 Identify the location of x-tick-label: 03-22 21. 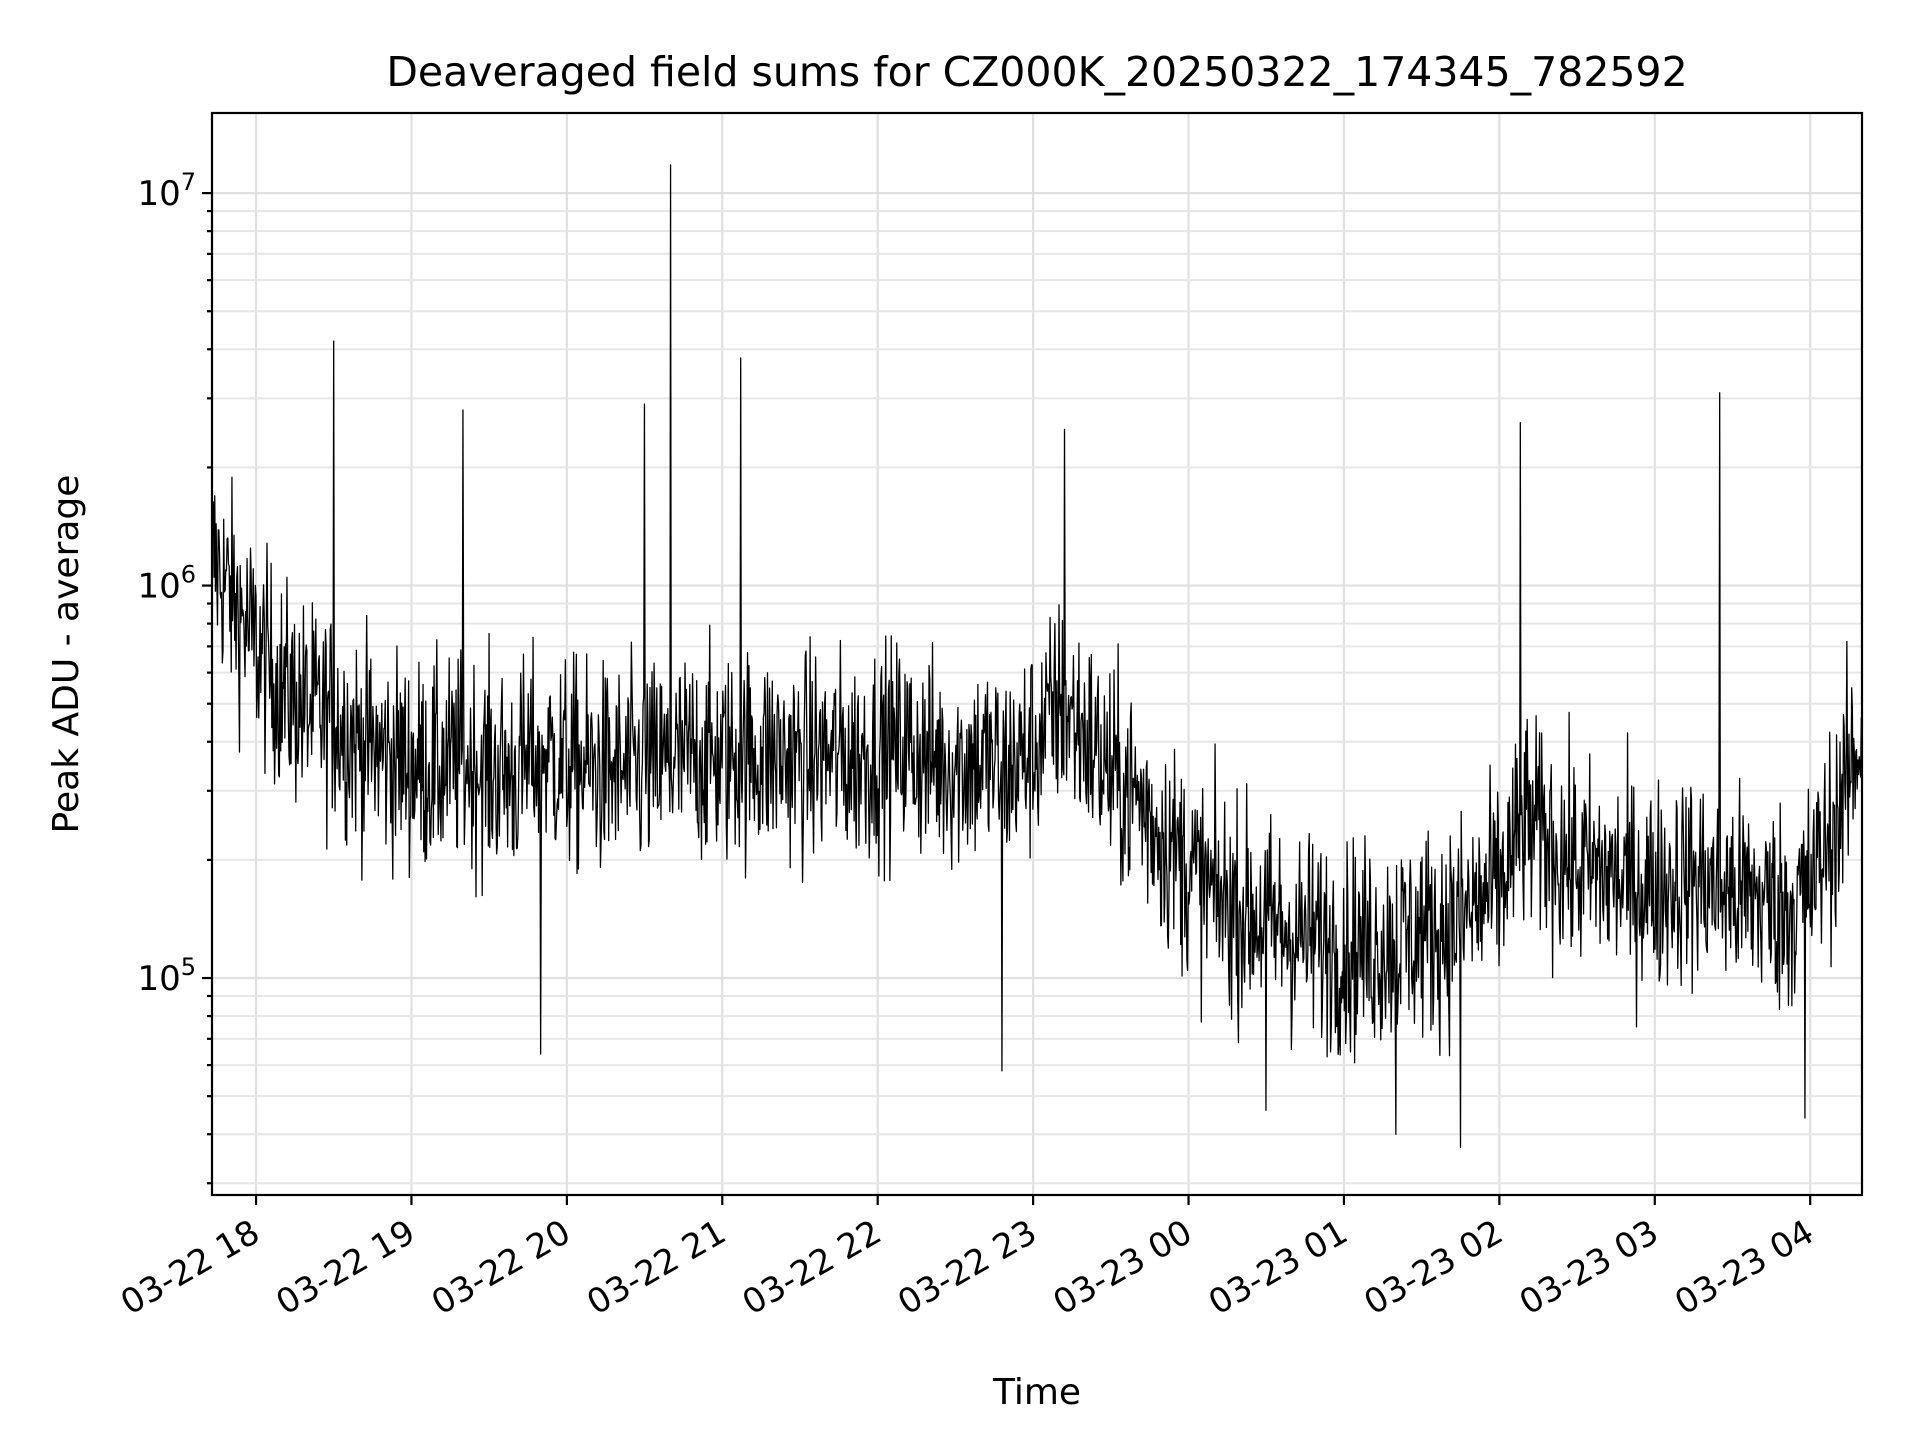
(656, 1267).